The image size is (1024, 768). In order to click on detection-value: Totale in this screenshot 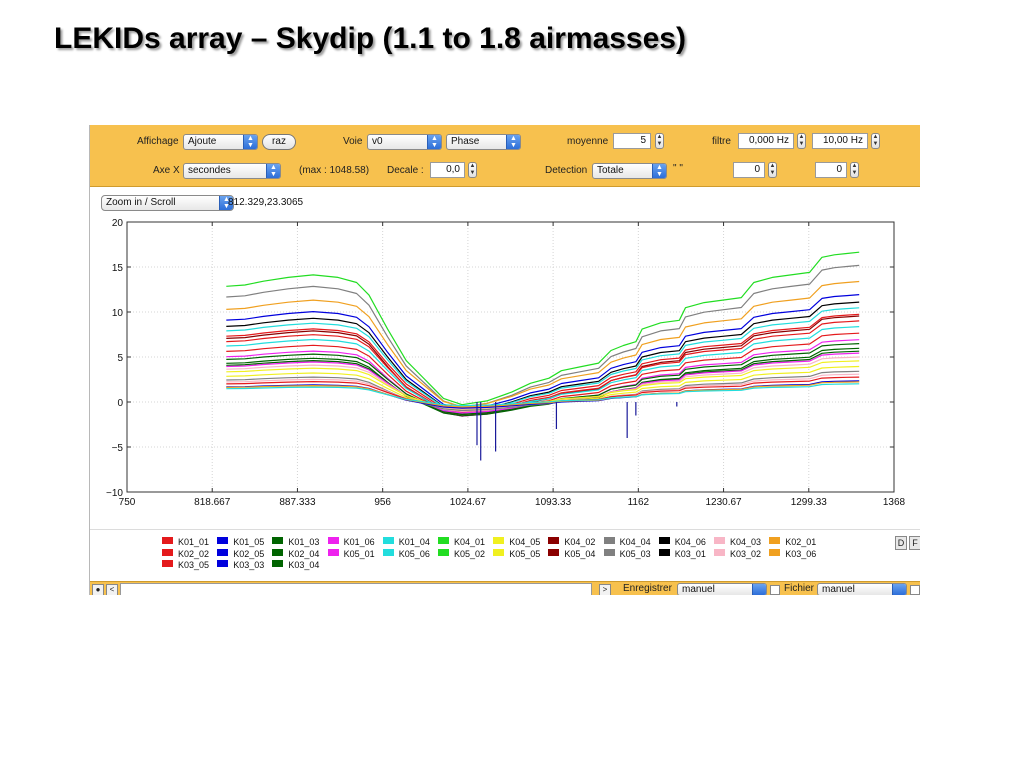, I will do `click(610, 170)`.